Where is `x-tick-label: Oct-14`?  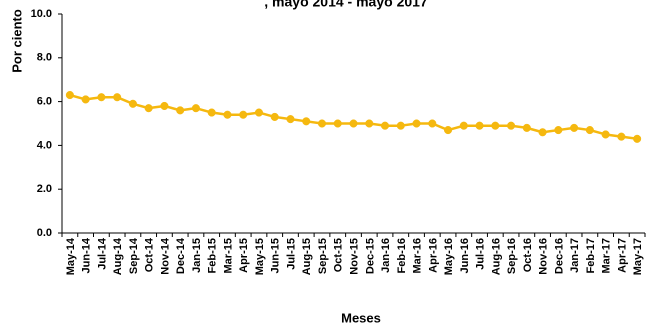 x-tick-label: Oct-14 is located at coordinates (150, 254).